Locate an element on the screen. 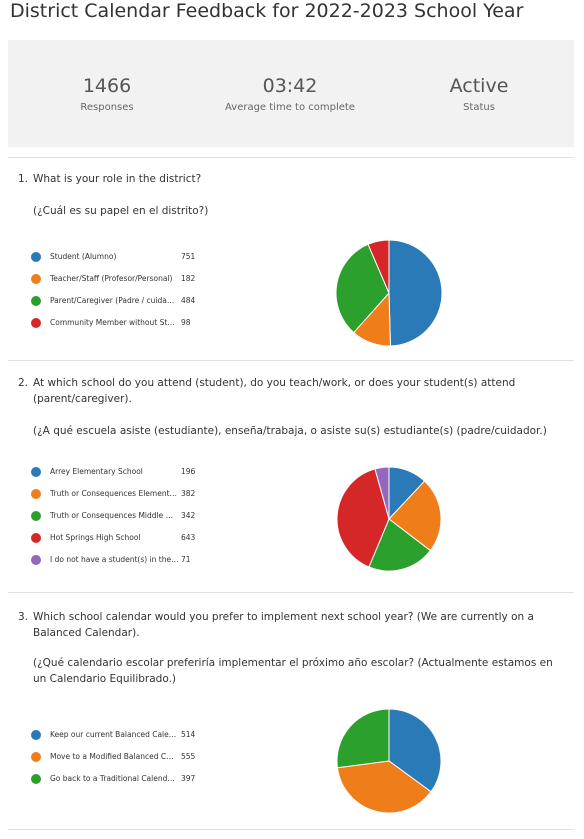 This screenshot has height=839, width=584. legend-value: 71 is located at coordinates (186, 559).